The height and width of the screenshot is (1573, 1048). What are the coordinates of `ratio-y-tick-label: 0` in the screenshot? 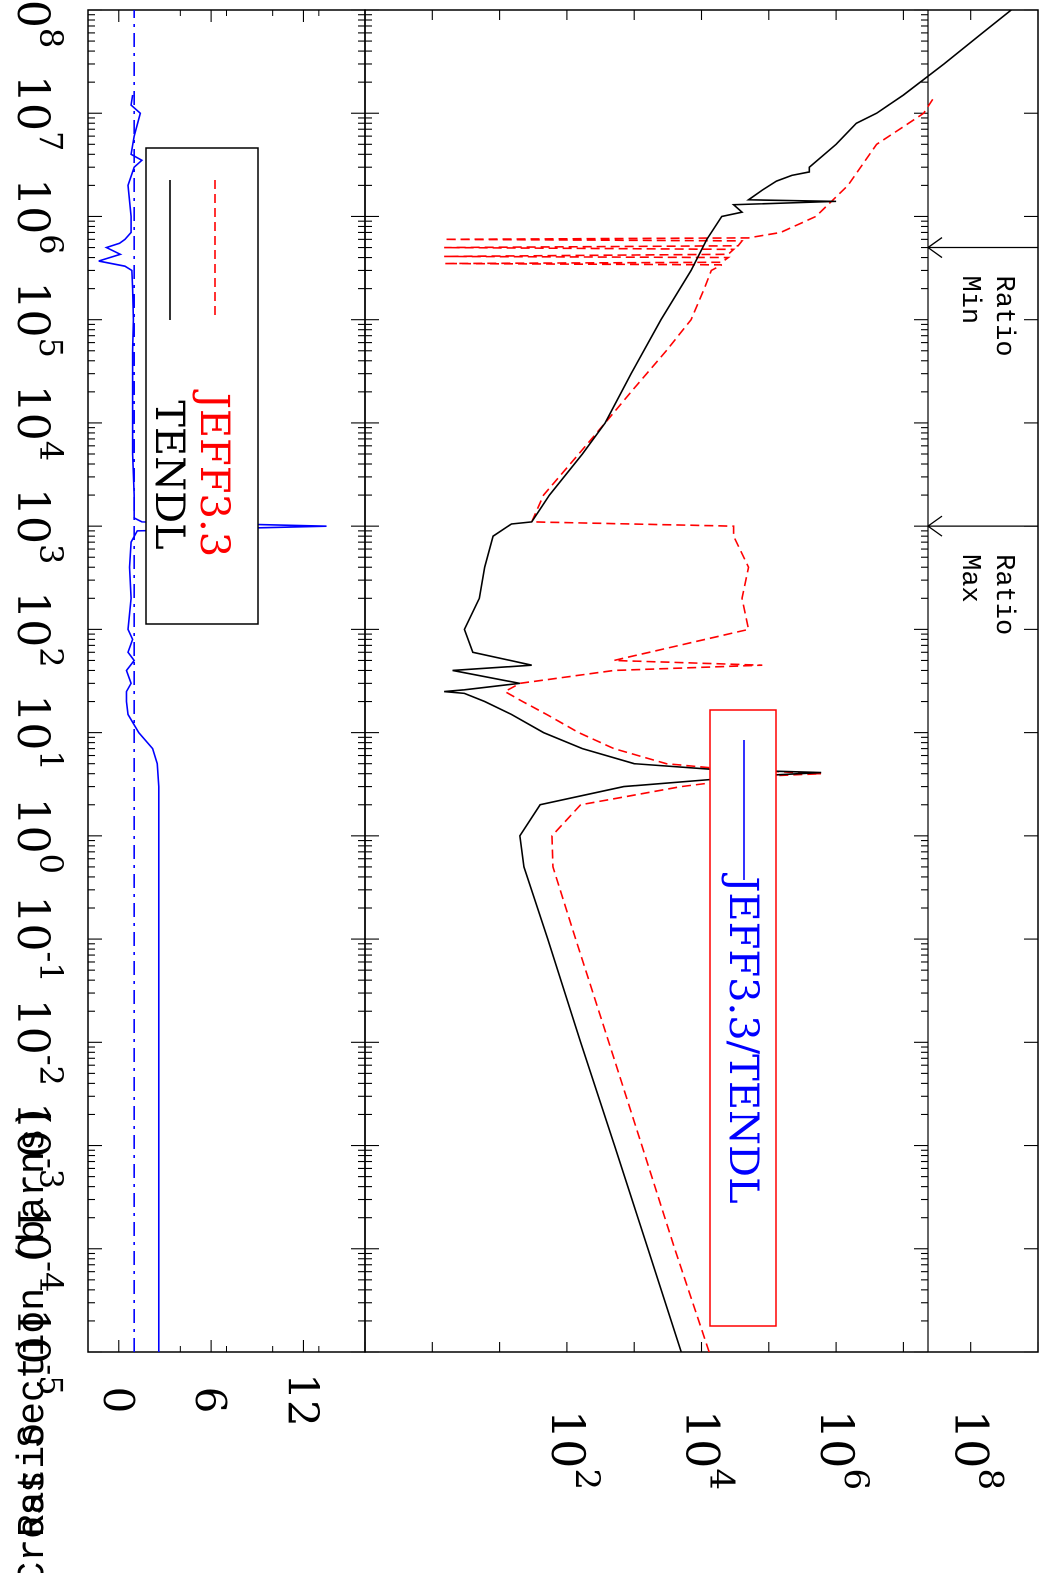 It's located at (118, 1400).